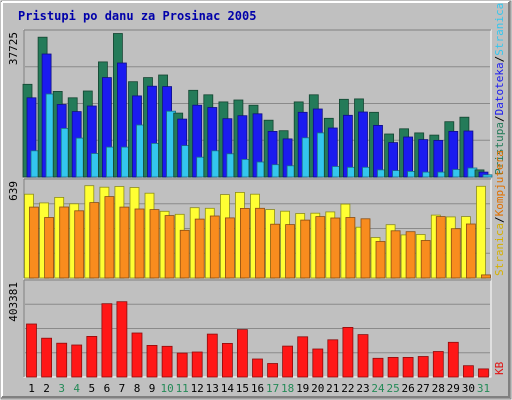 The image size is (512, 400). Describe the element at coordinates (76, 388) in the screenshot. I see `x-tick-label-day-4: 4` at that location.